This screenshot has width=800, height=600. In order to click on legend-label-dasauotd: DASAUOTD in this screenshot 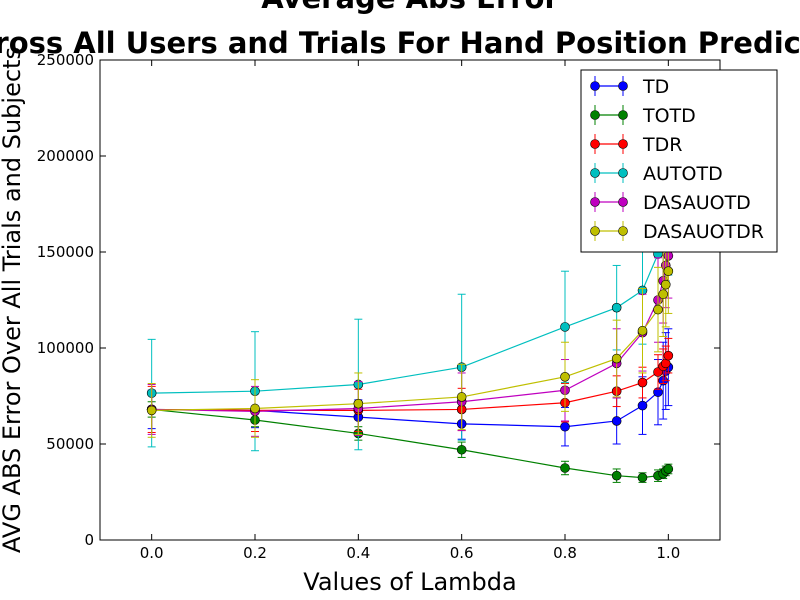, I will do `click(697, 203)`.